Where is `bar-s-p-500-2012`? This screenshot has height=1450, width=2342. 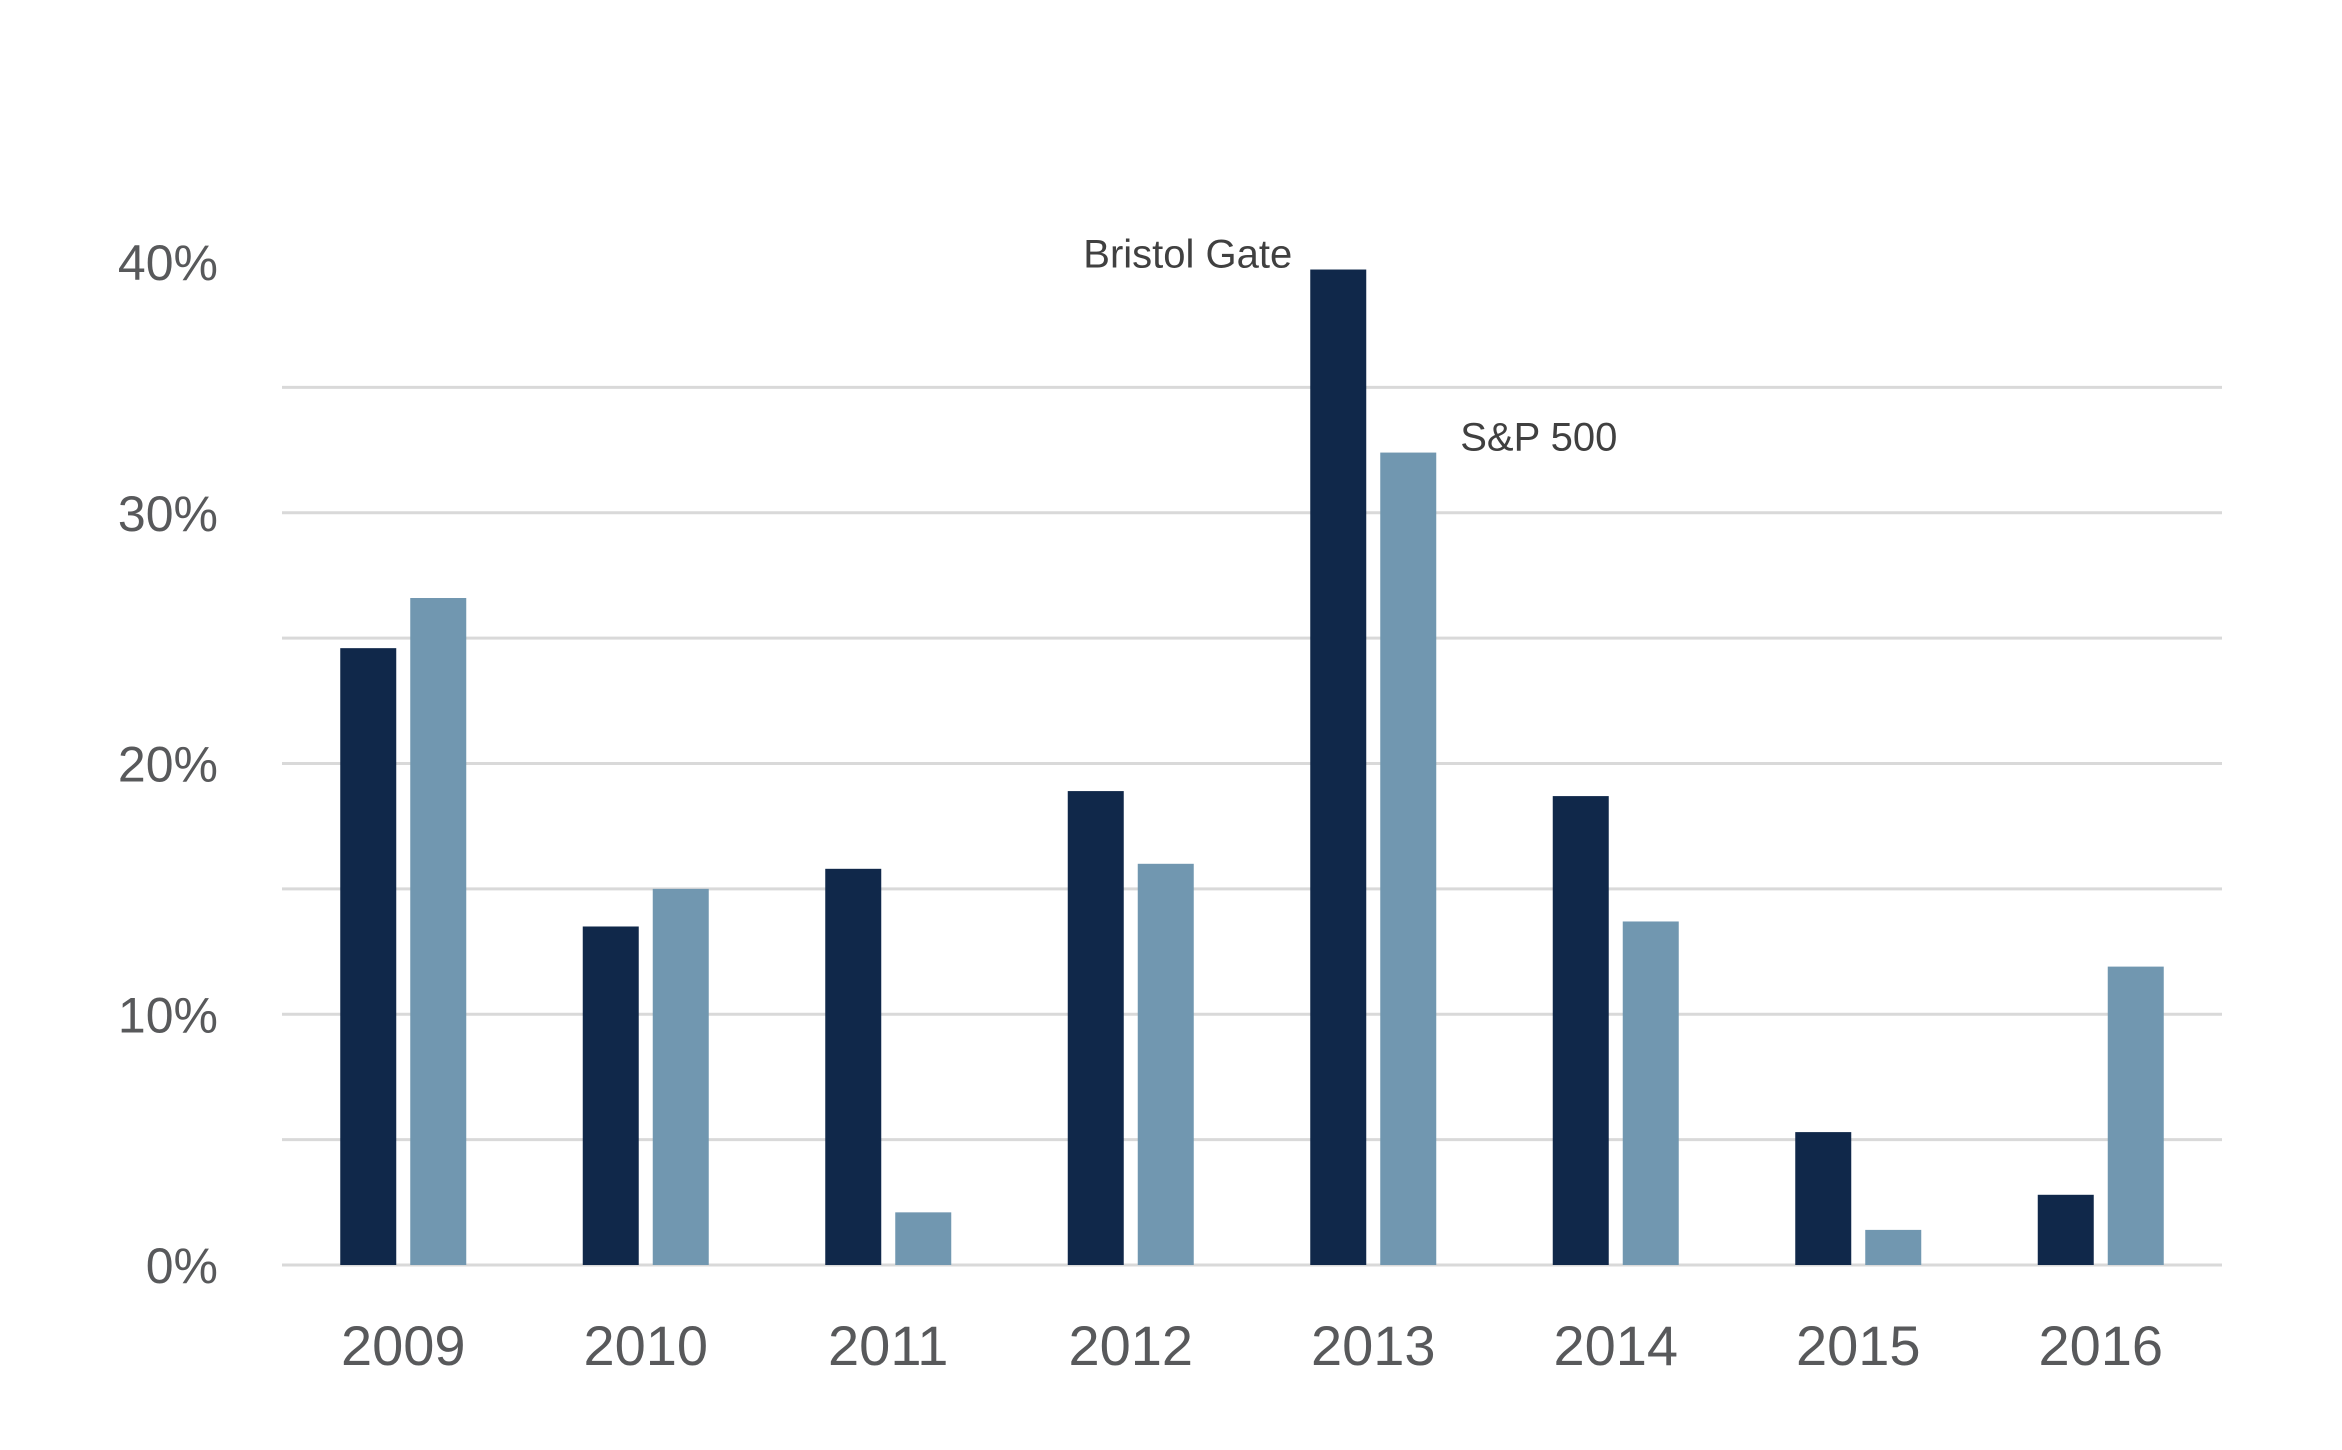 bar-s-p-500-2012 is located at coordinates (1165, 1064).